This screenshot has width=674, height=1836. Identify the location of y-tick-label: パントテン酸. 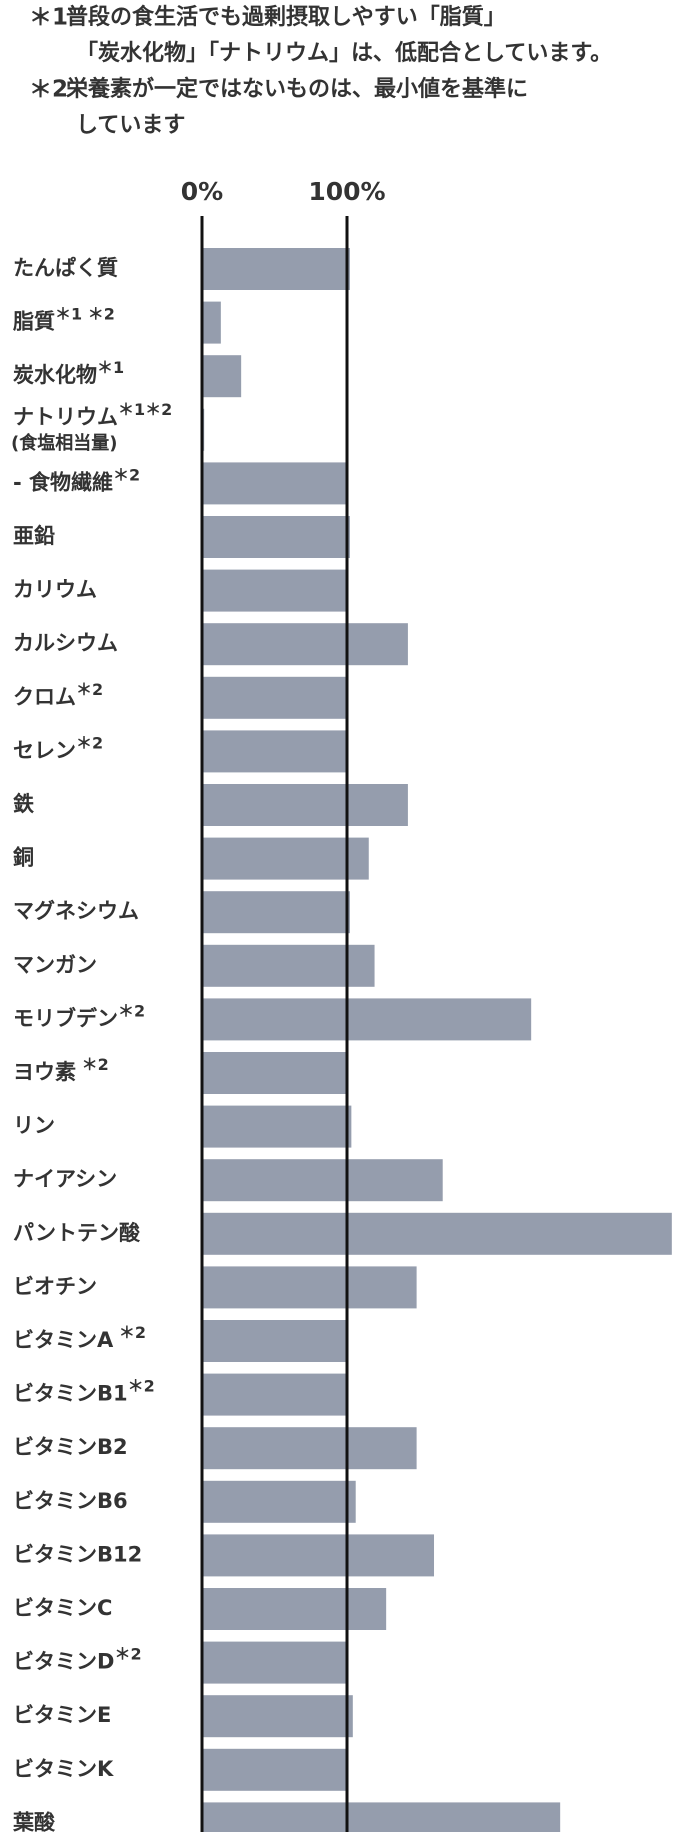
(77, 1233).